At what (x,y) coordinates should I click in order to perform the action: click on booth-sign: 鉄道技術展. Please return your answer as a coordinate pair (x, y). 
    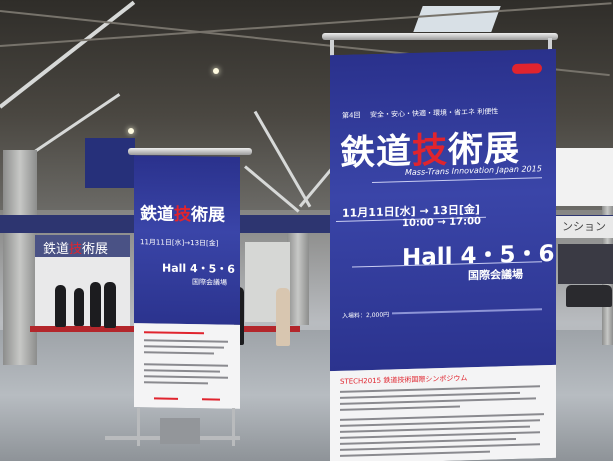
    Looking at the image, I should click on (75, 247).